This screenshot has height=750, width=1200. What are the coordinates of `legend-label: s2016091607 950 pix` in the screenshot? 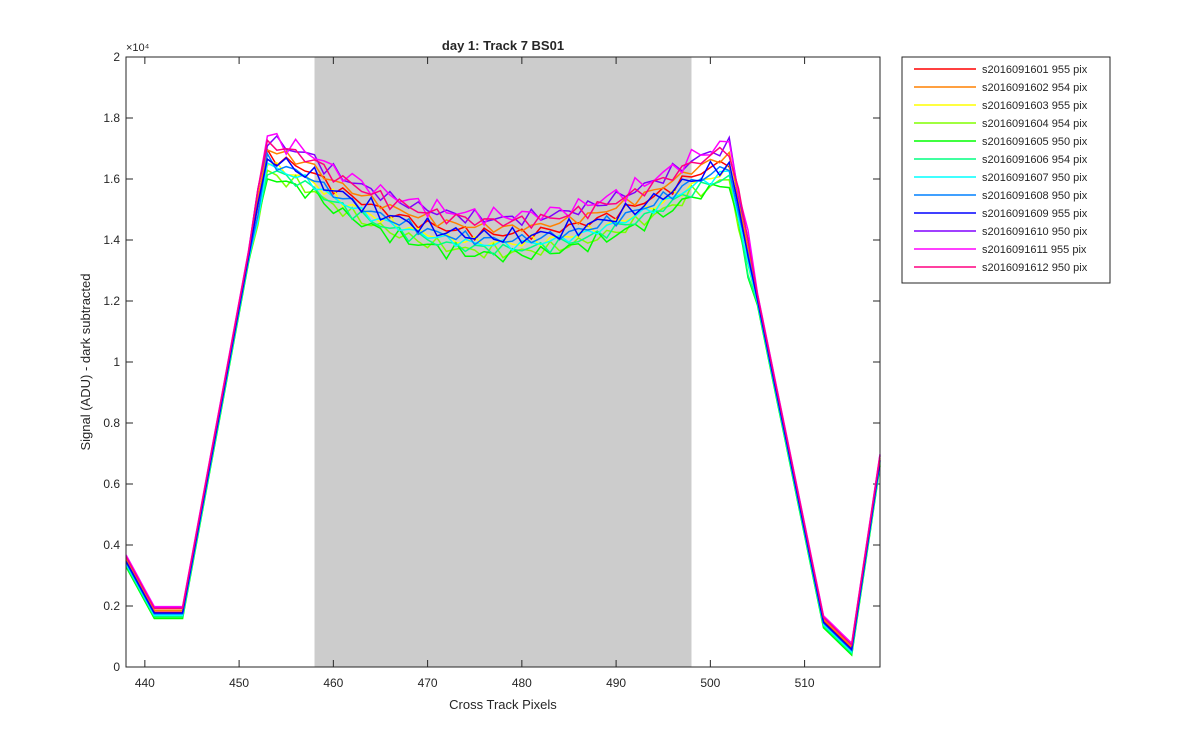 It's located at (1035, 178).